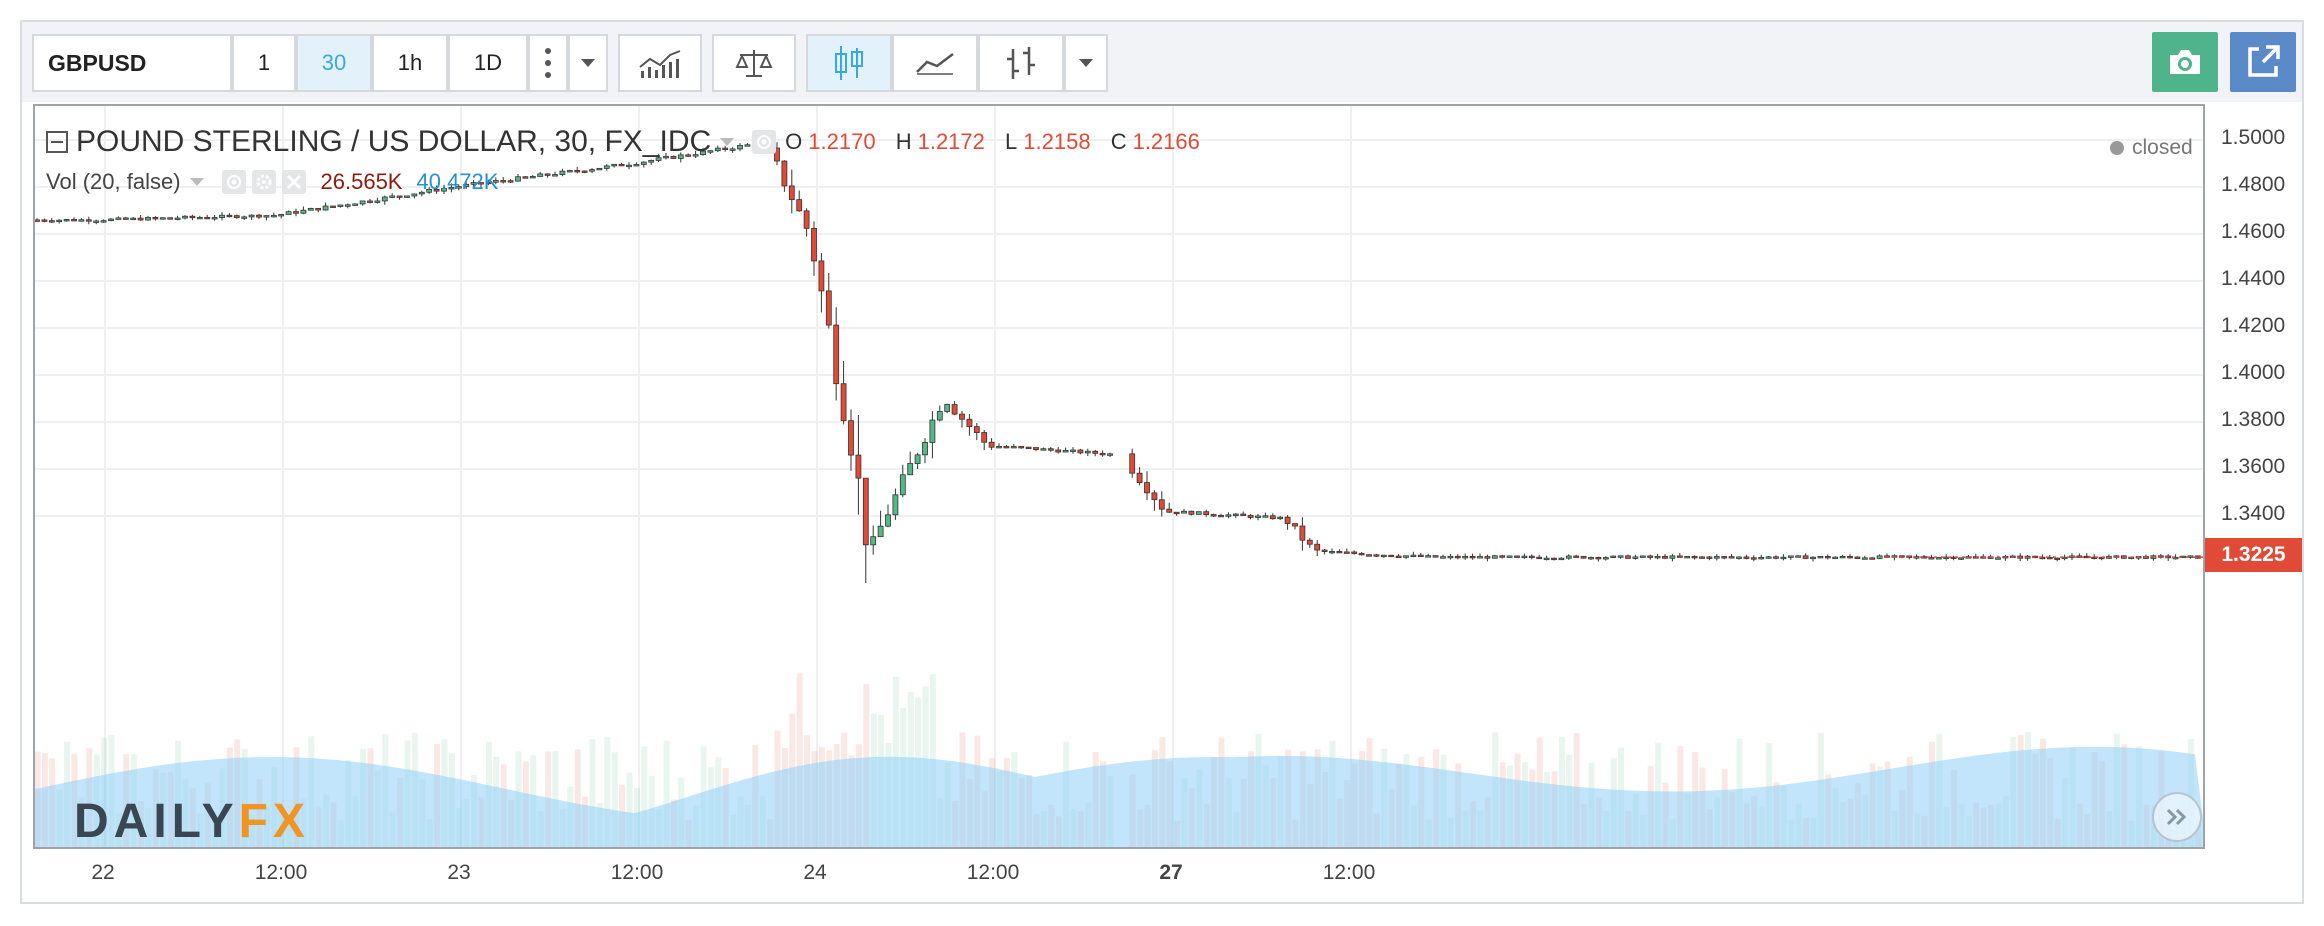 Image resolution: width=2324 pixels, height=926 pixels. I want to click on style-dropdown-button, so click(1086, 63).